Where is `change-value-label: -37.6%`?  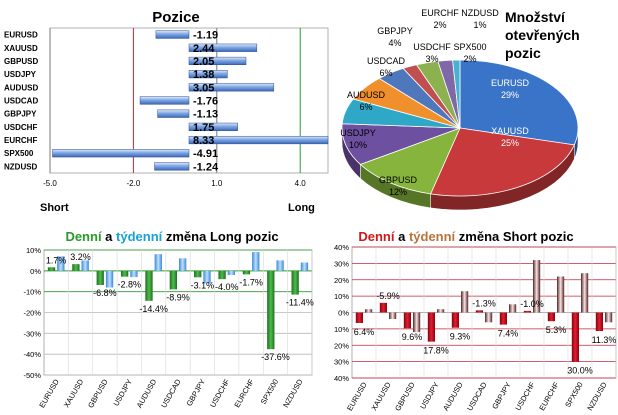 change-value-label: -37.6% is located at coordinates (275, 357).